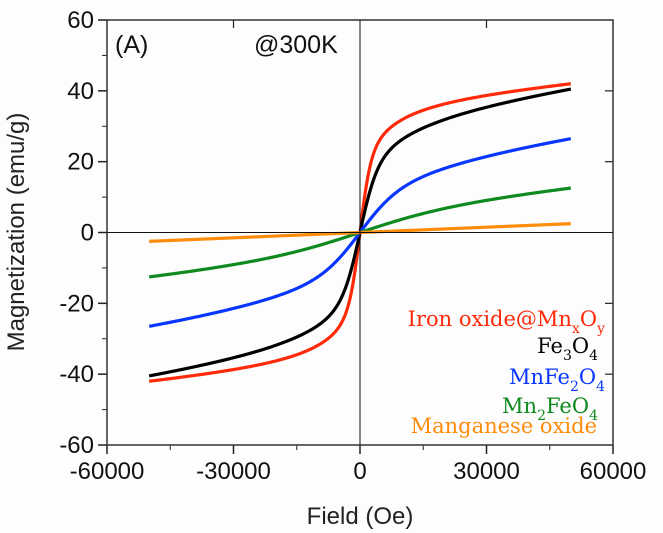 The image size is (663, 533). What do you see at coordinates (233, 471) in the screenshot?
I see `x-tick-label: -30000` at bounding box center [233, 471].